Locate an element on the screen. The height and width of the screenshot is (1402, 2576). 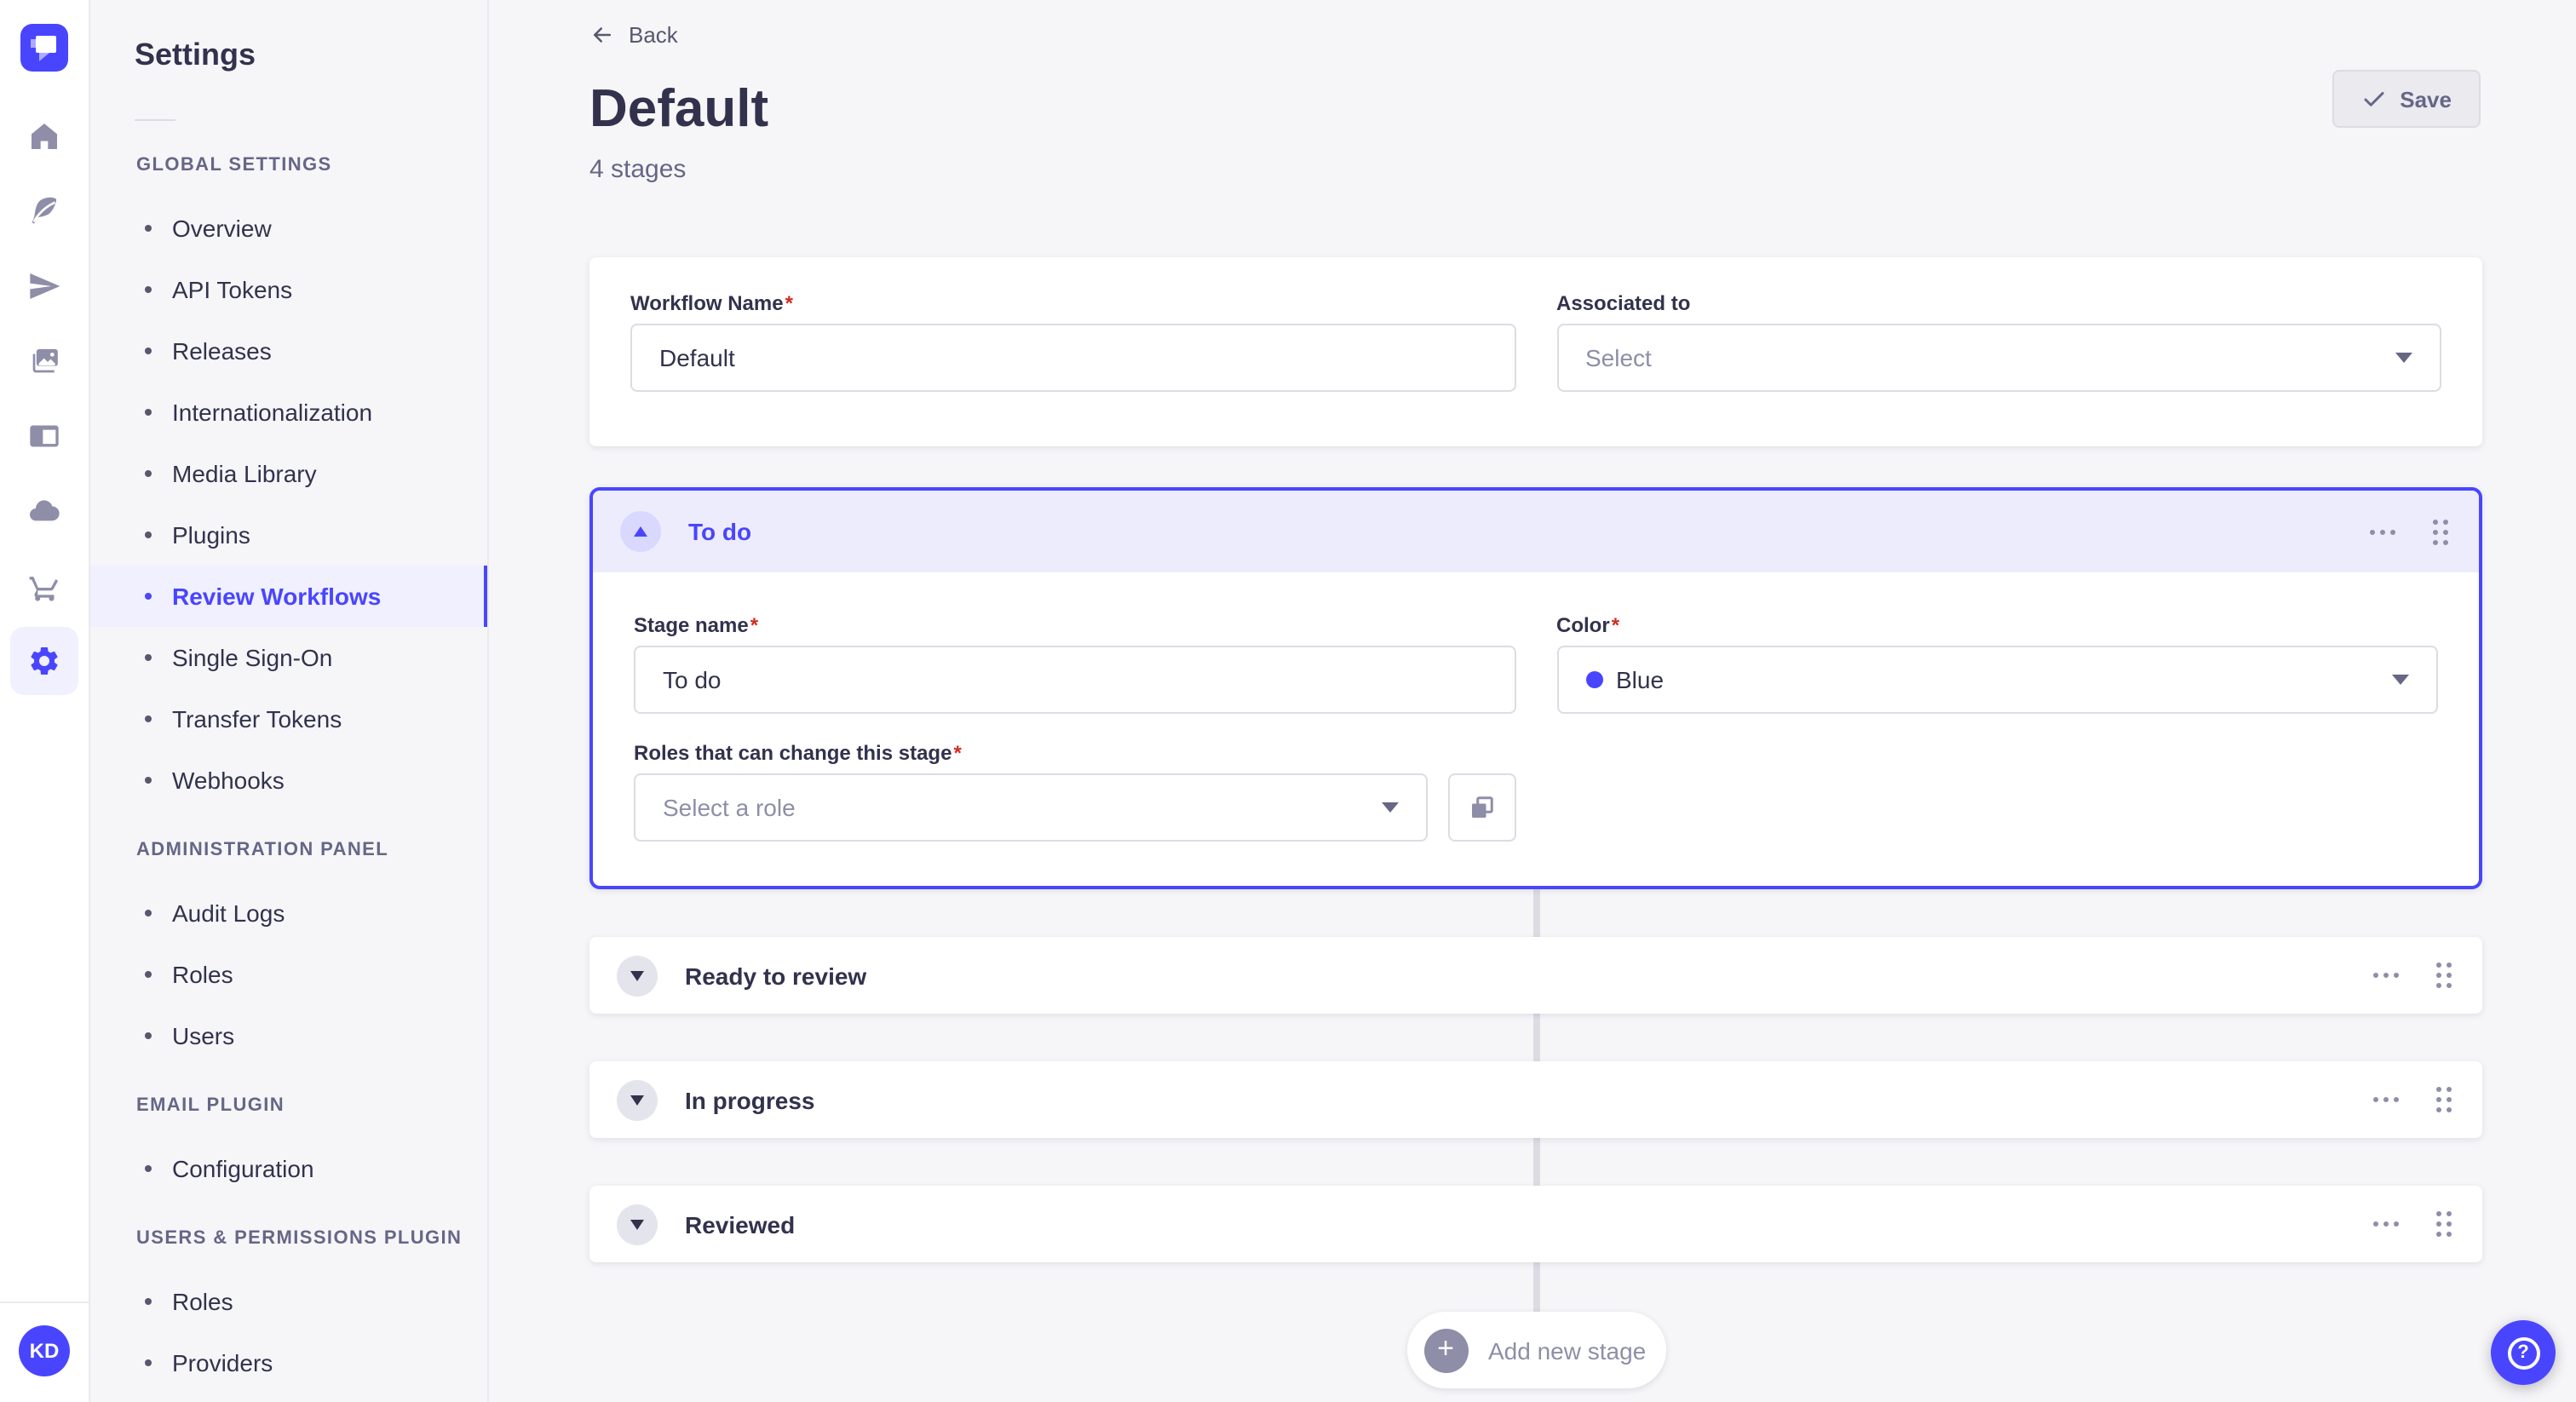
stage-name-input is located at coordinates (1075, 680).